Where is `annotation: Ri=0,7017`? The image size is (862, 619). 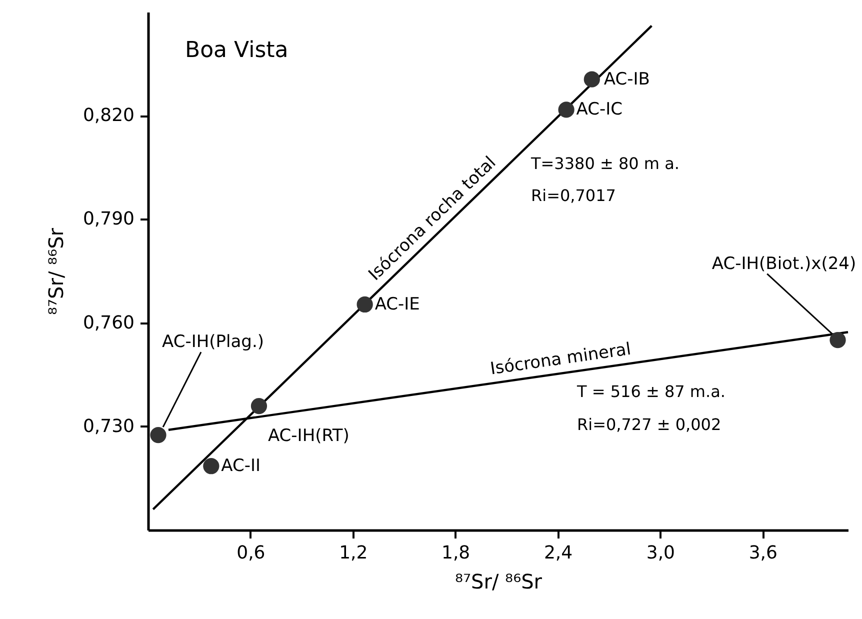 annotation: Ri=0,7017 is located at coordinates (573, 195).